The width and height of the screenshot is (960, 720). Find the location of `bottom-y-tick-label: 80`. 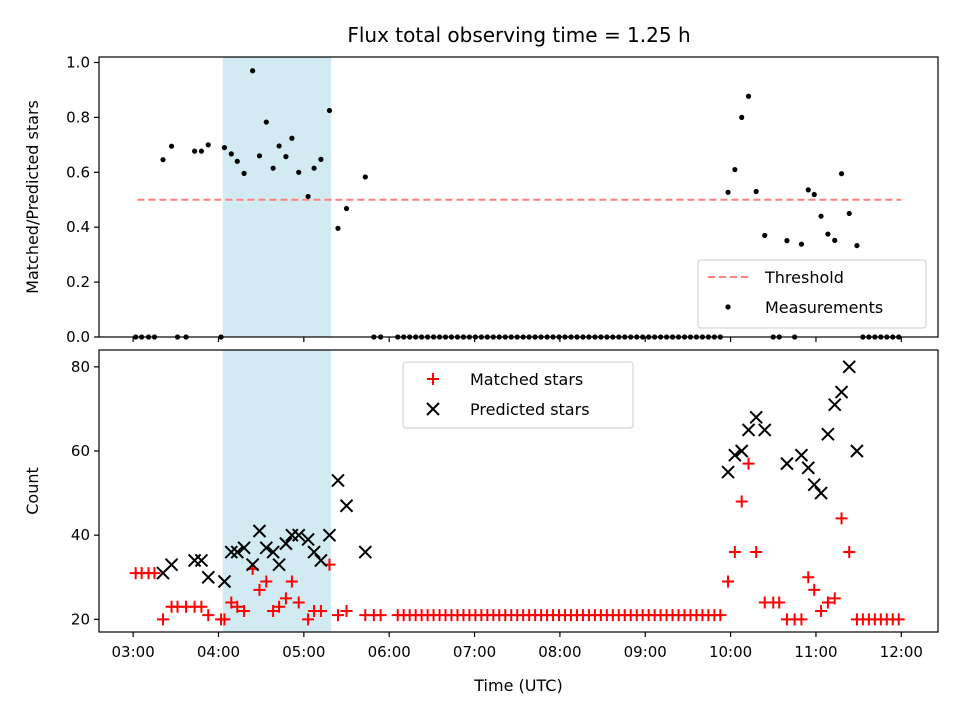

bottom-y-tick-label: 80 is located at coordinates (80, 367).